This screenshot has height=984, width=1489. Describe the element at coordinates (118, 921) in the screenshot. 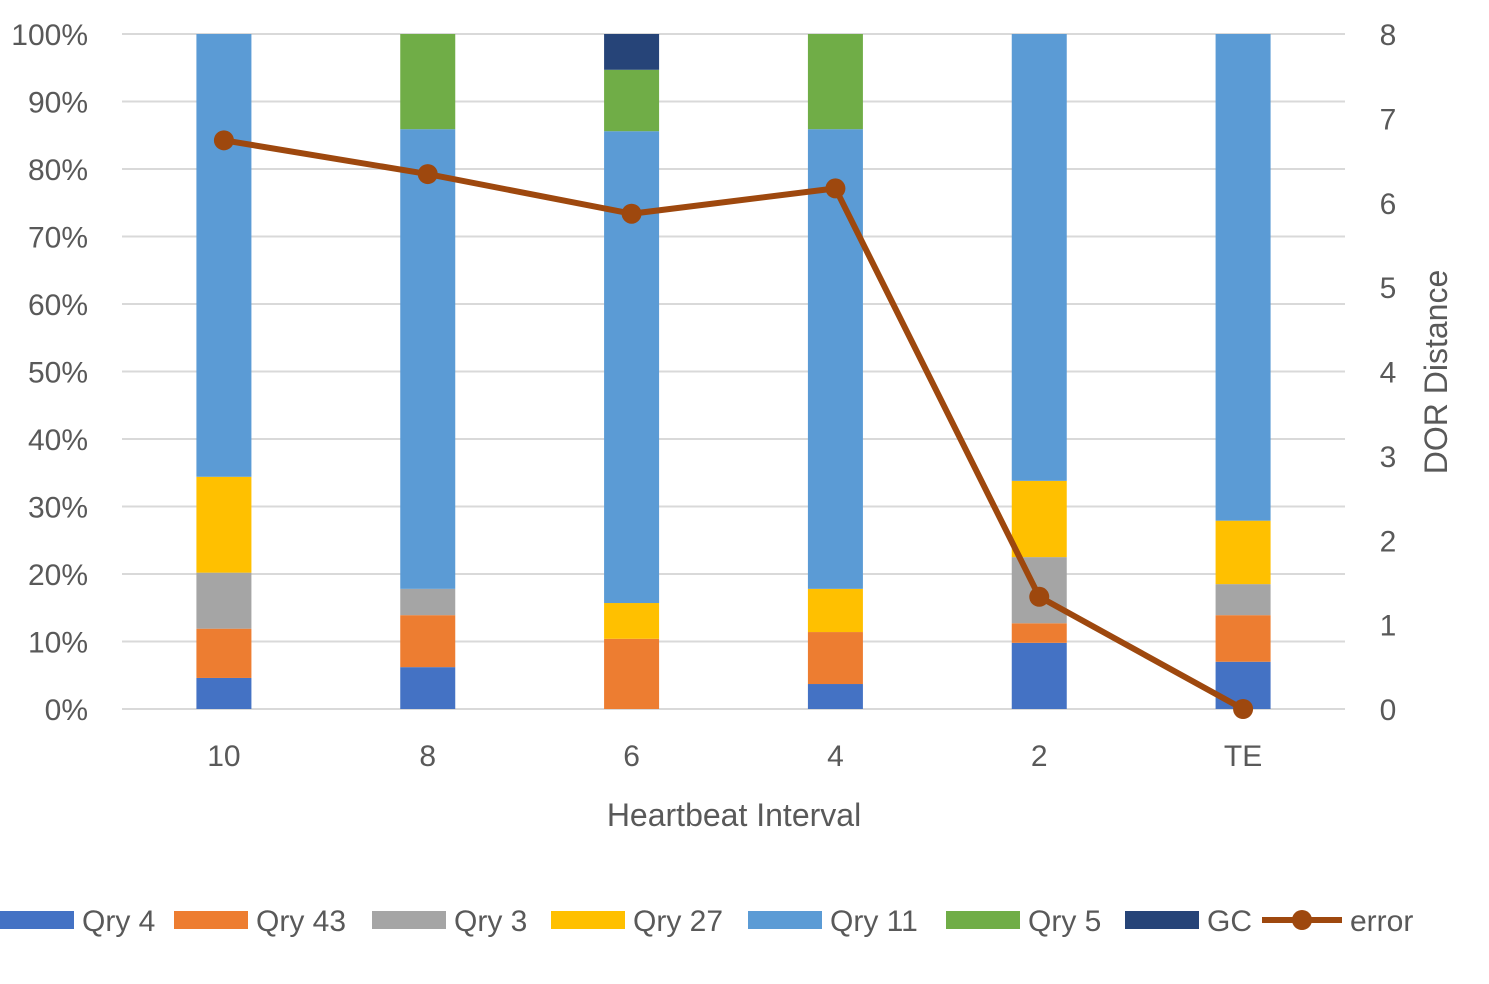

I see `legend-label: Qry 4` at that location.